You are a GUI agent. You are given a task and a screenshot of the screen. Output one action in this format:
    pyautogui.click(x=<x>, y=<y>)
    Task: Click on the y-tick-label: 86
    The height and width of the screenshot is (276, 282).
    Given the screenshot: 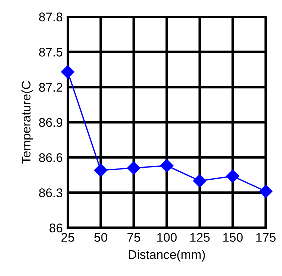 What is the action you would take?
    pyautogui.click(x=56, y=228)
    